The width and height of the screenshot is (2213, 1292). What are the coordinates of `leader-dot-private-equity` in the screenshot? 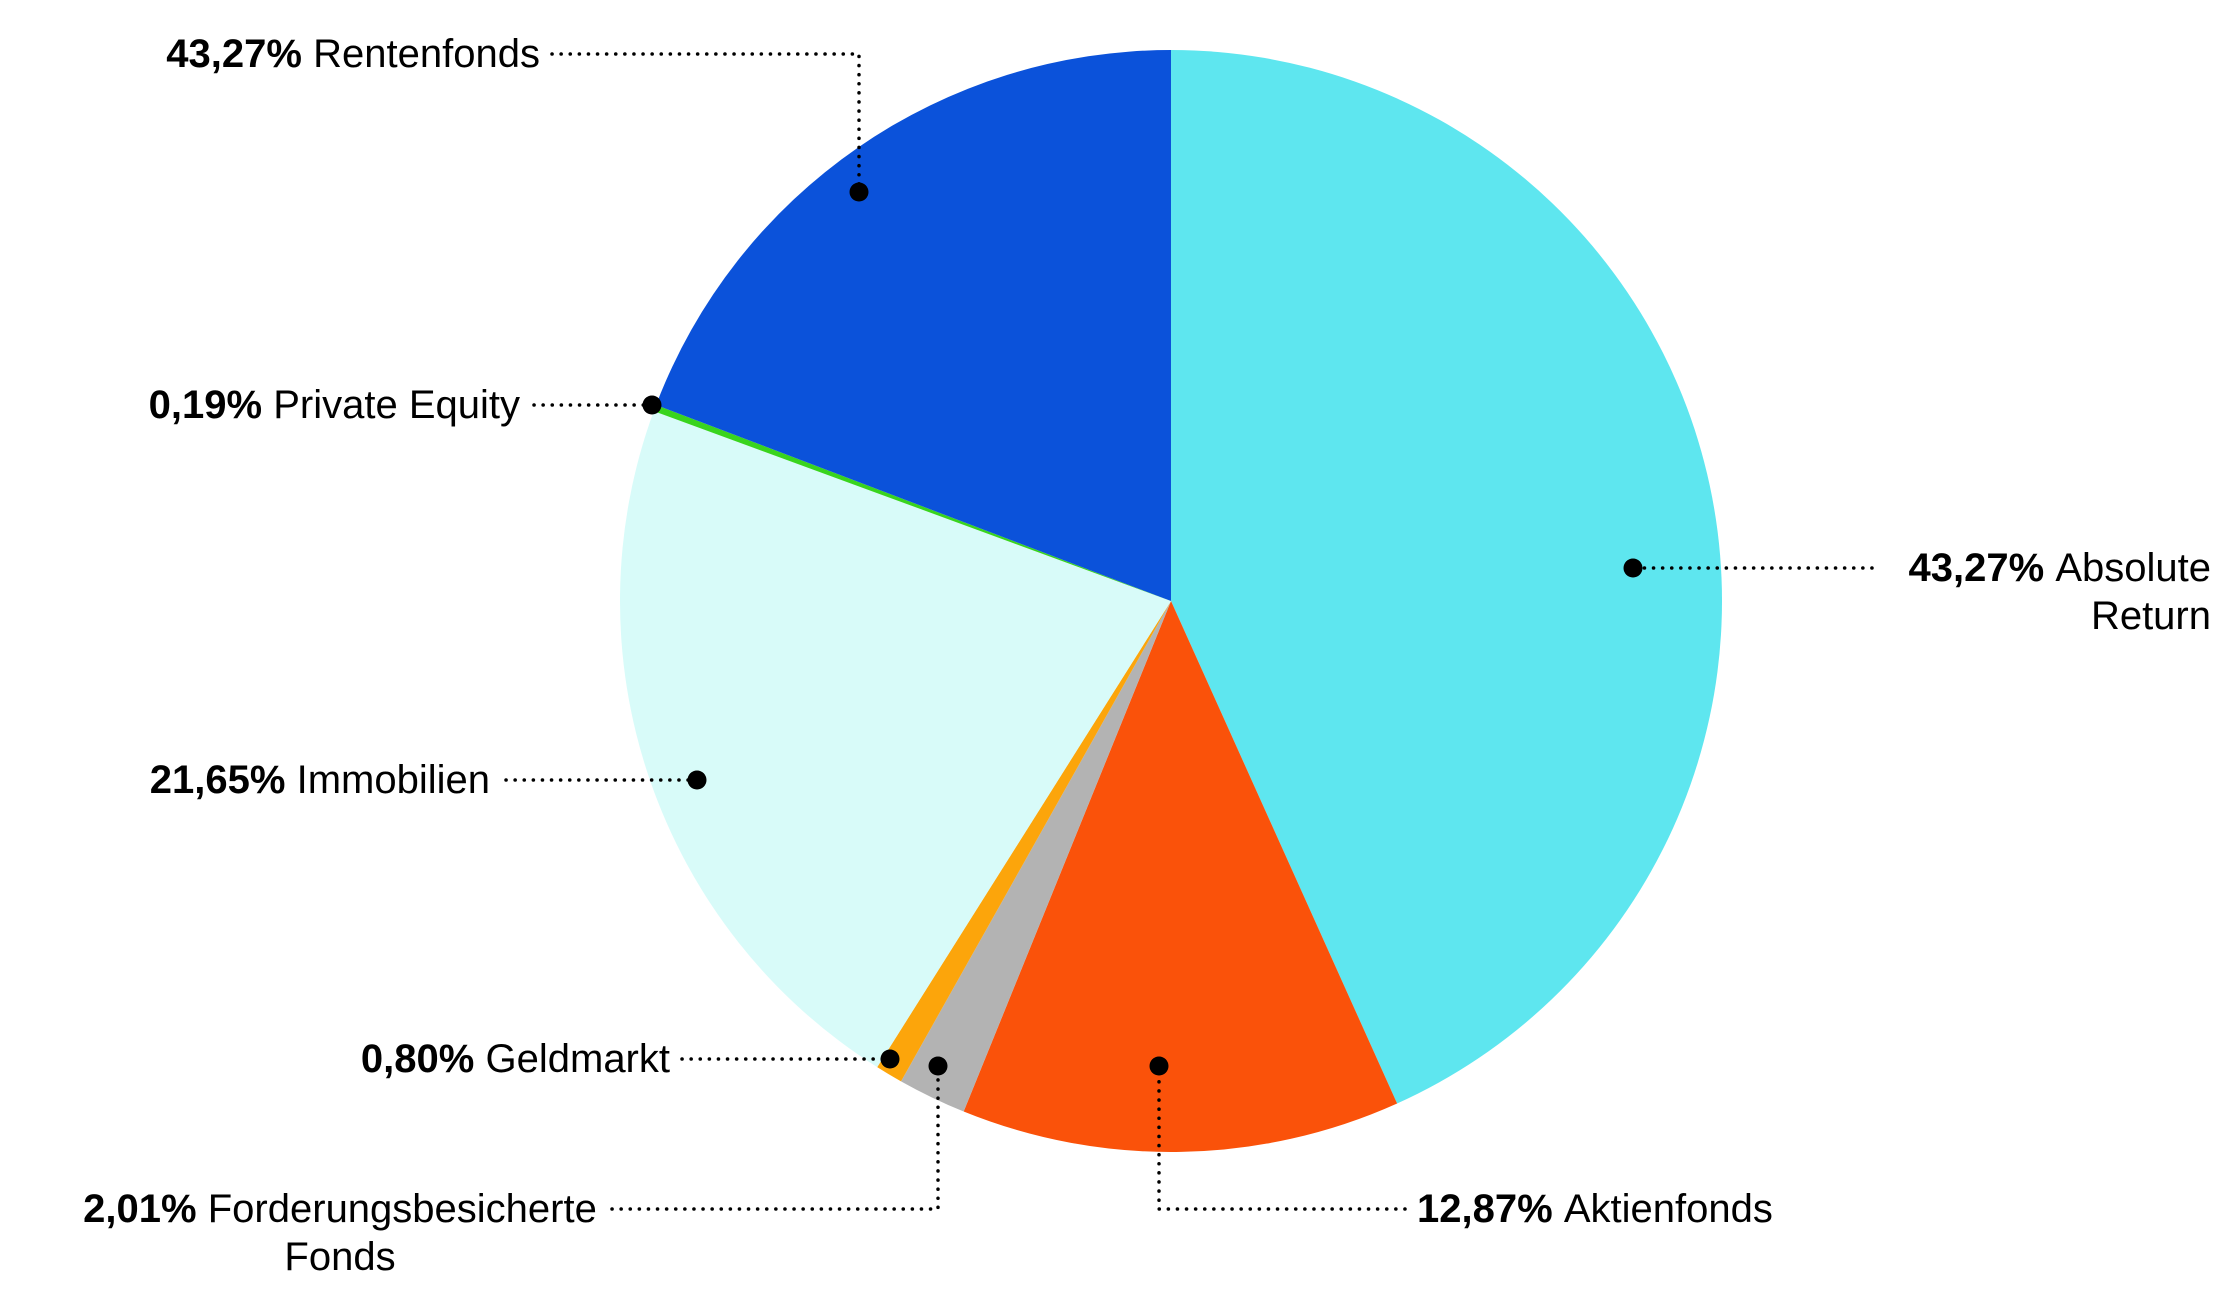 It's located at (652, 405).